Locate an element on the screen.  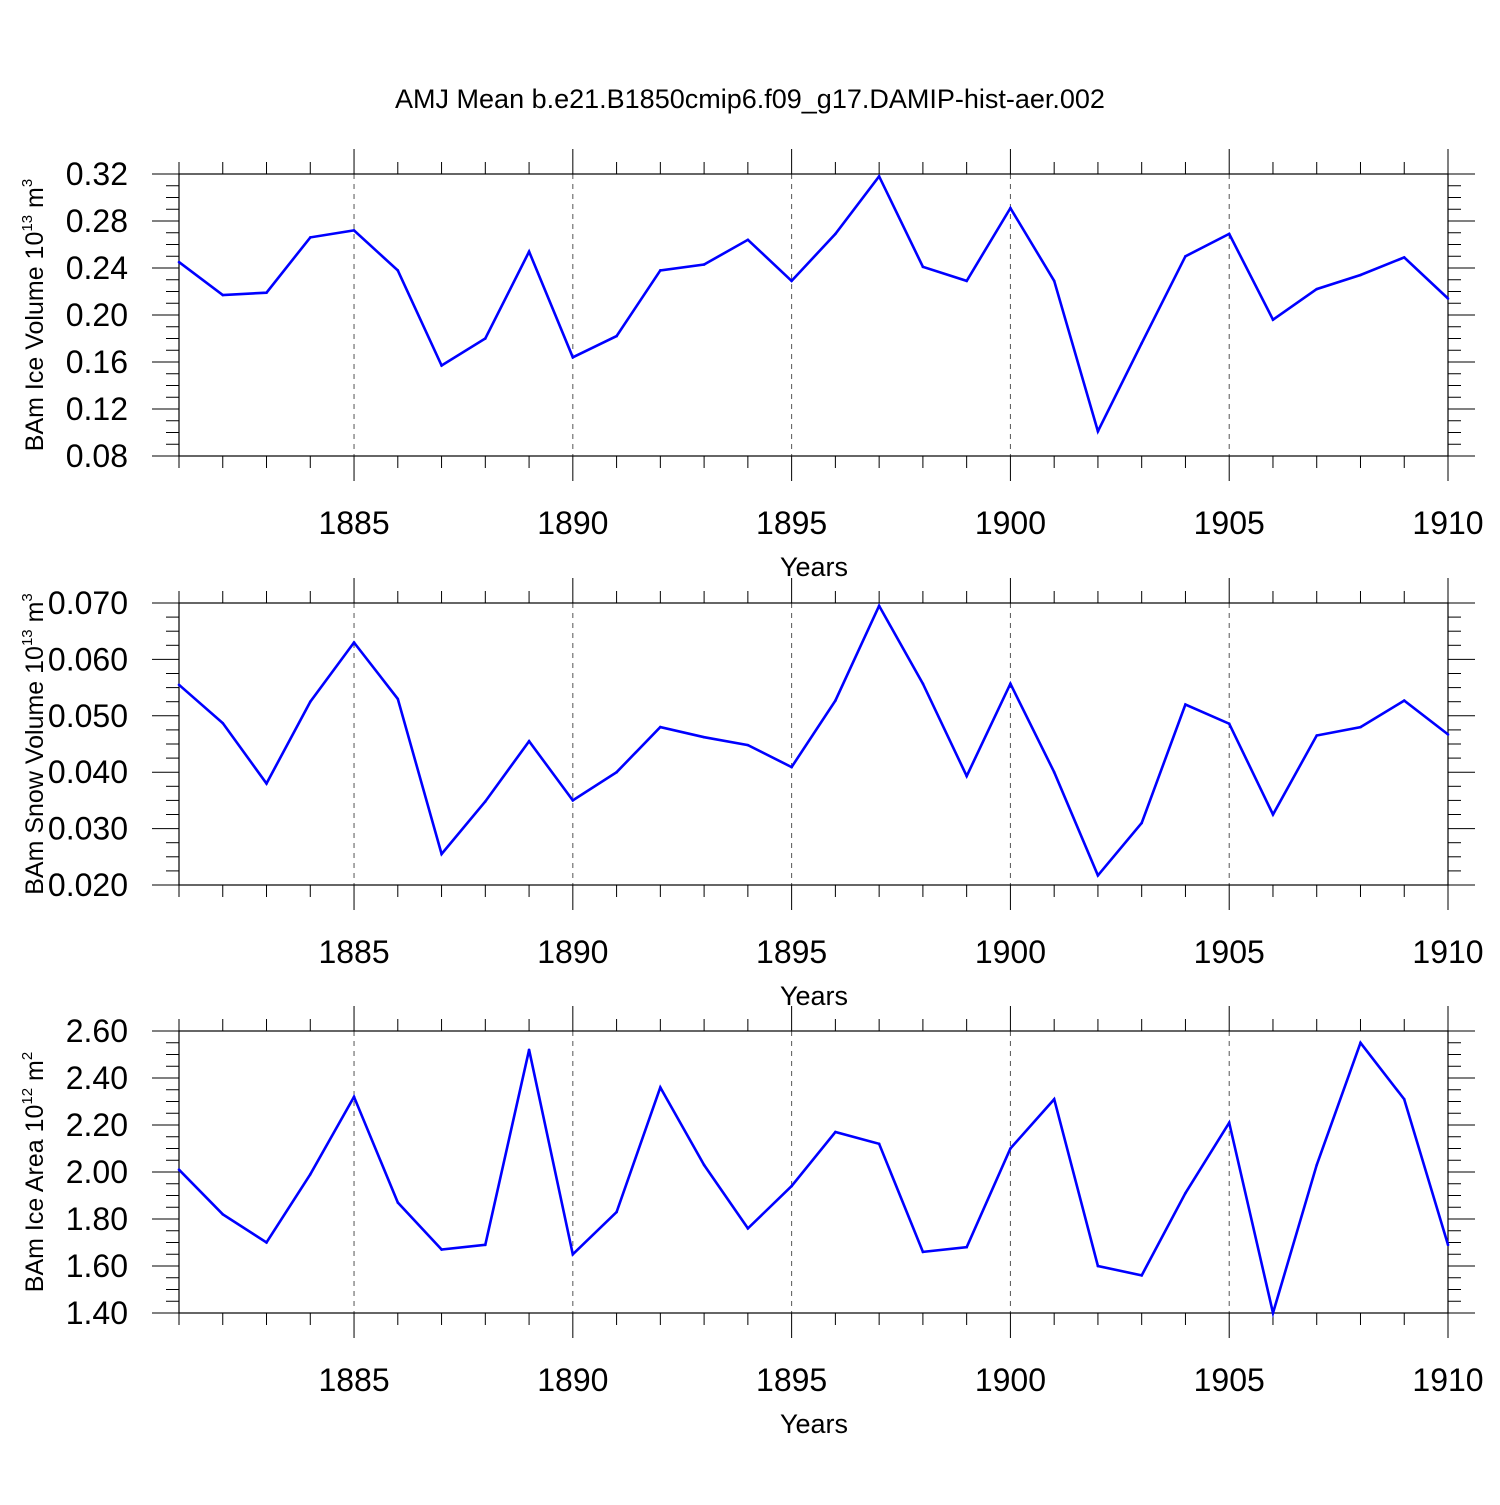
y-tick-label: 0.08 is located at coordinates (97, 456).